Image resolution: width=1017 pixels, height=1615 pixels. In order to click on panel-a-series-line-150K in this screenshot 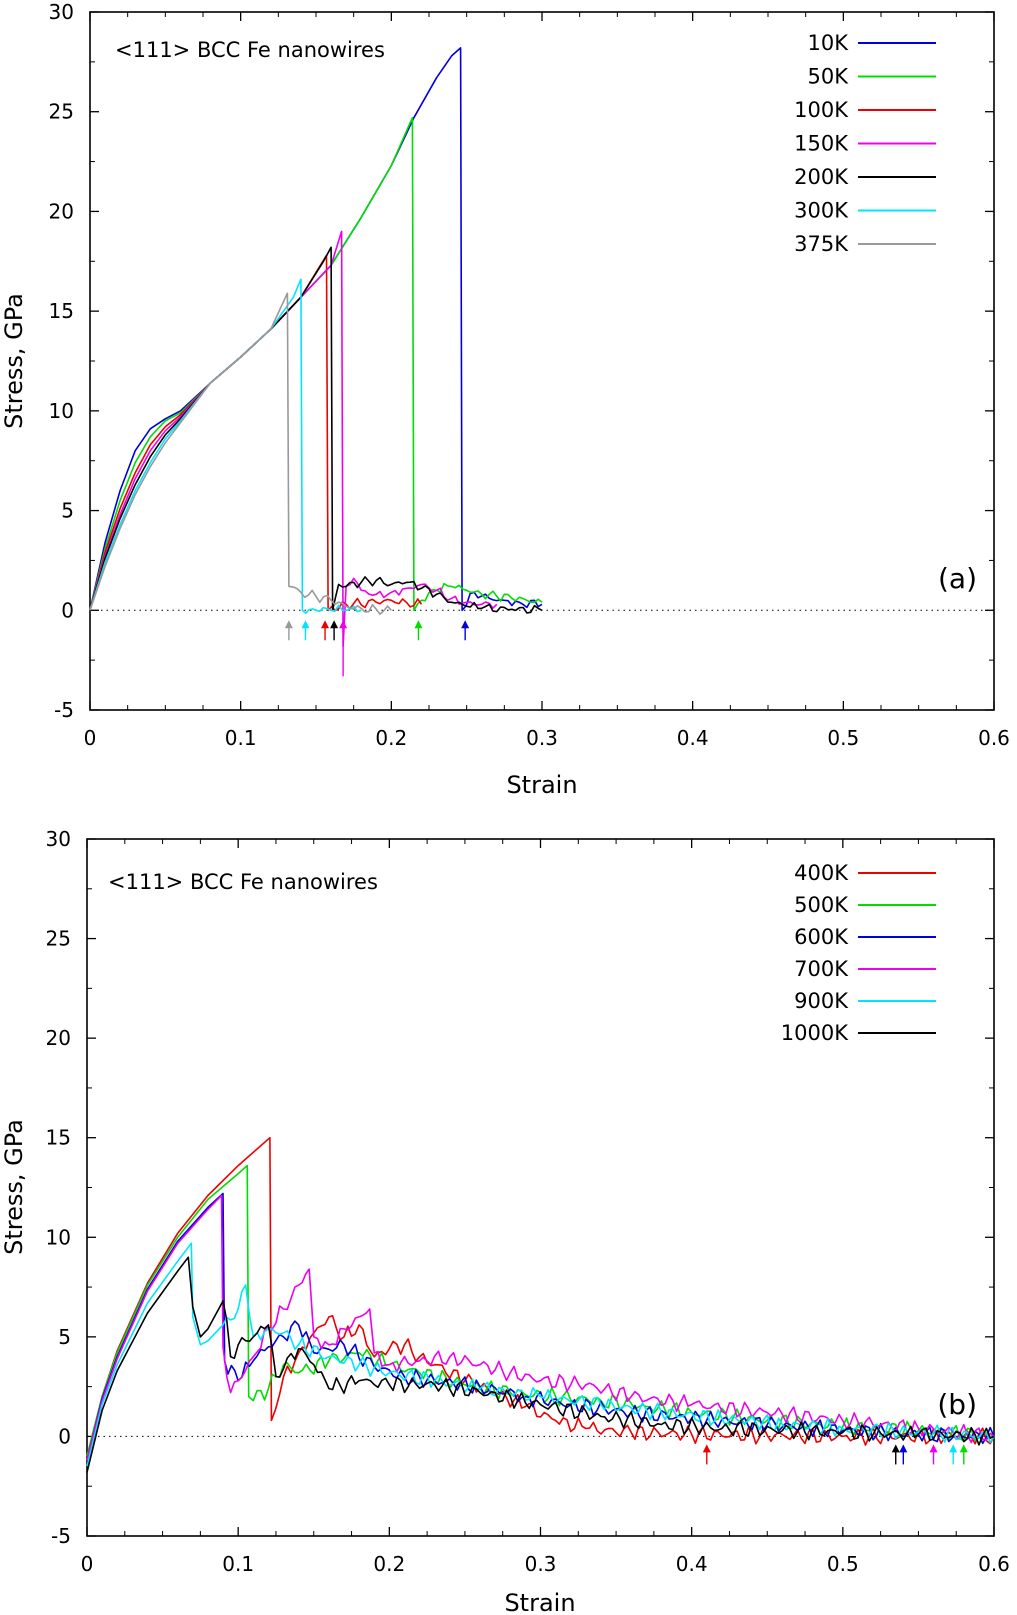, I will do `click(293, 438)`.